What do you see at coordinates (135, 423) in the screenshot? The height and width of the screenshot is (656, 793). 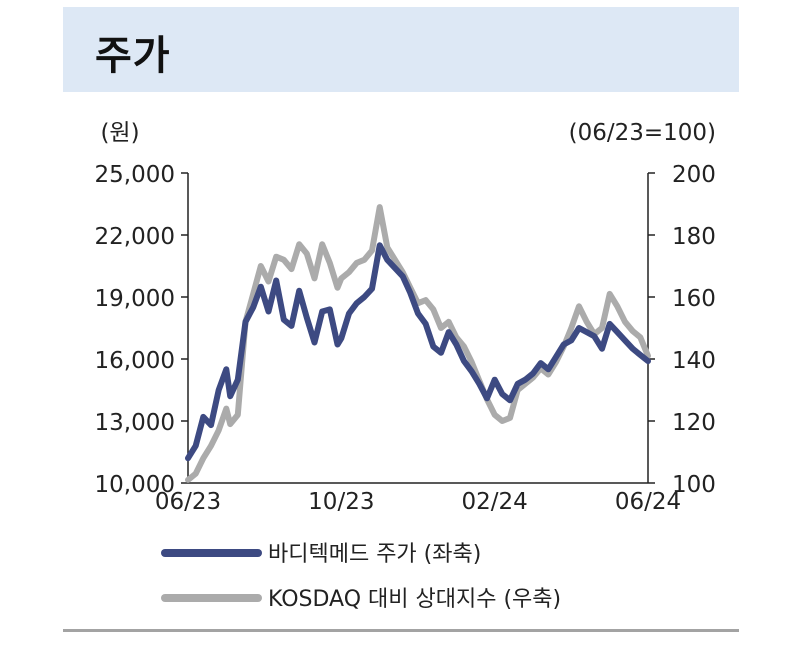 I see `left-axis-tick-label: 13,000` at bounding box center [135, 423].